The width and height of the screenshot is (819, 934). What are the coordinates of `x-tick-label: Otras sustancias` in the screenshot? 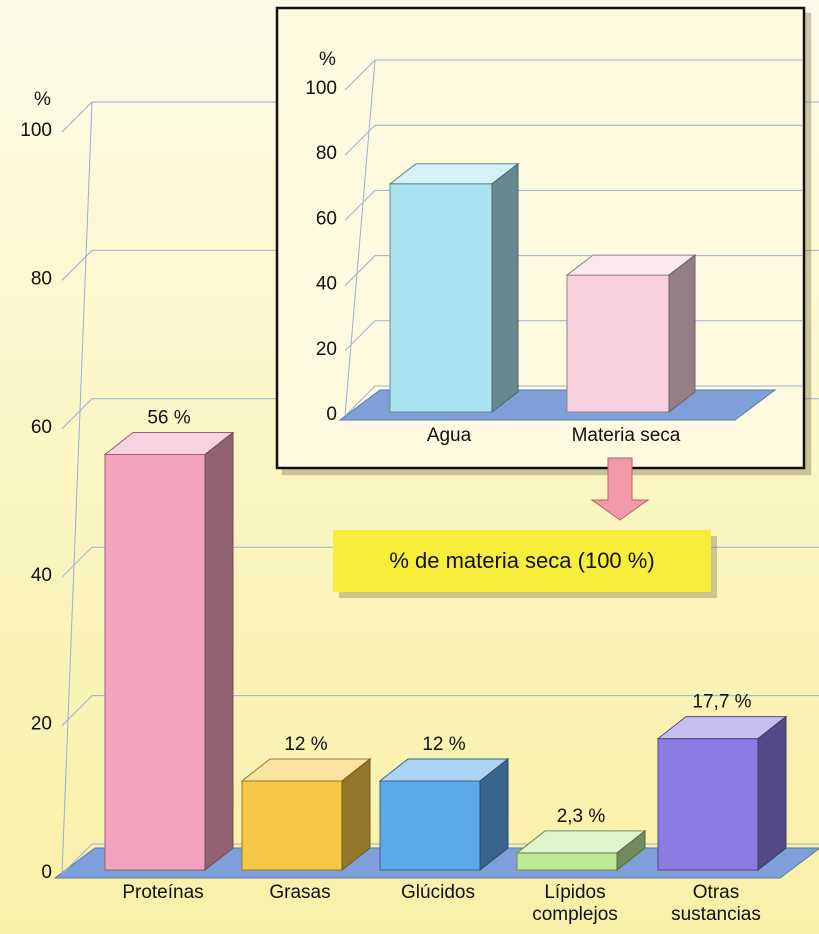 It's located at (716, 903).